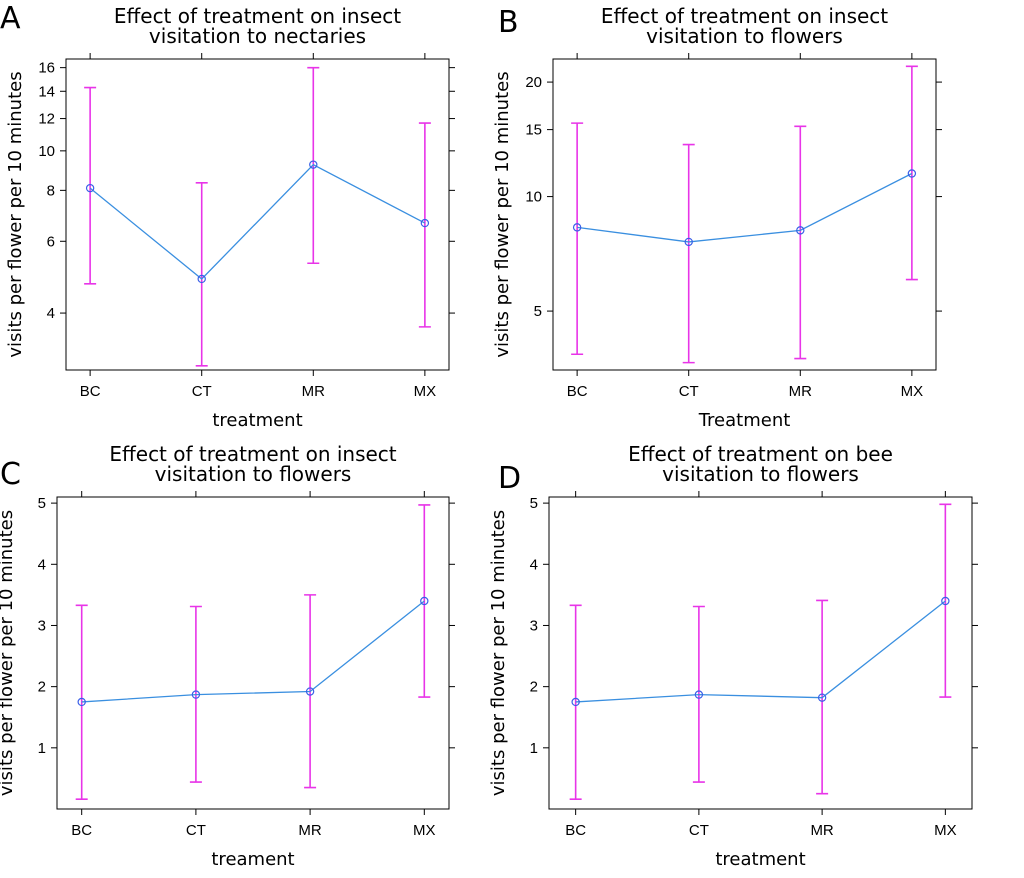 Image resolution: width=1024 pixels, height=878 pixels. What do you see at coordinates (46, 91) in the screenshot?
I see `y-tick-label: 14` at bounding box center [46, 91].